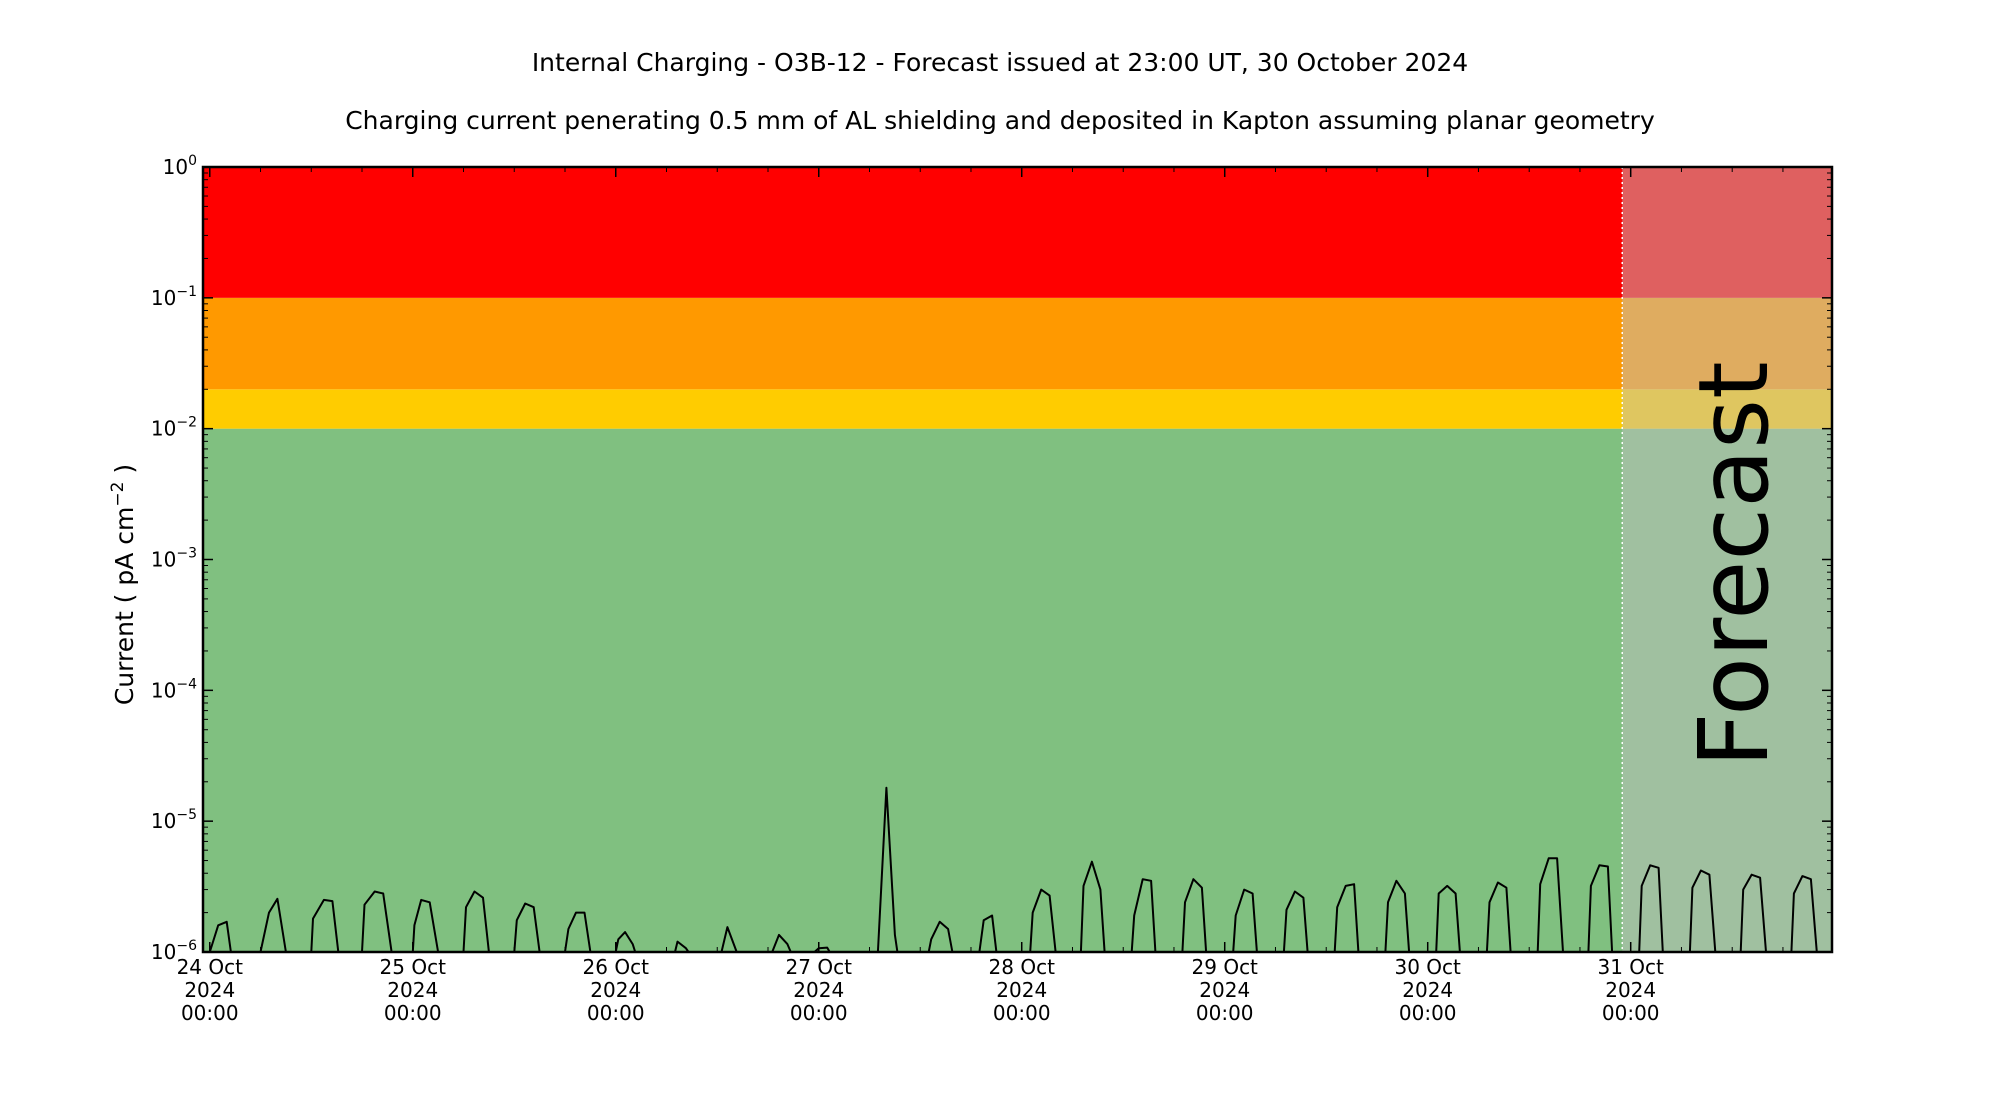  Describe the element at coordinates (174, 820) in the screenshot. I see `y-tick-label: 10⁻⁵` at that location.